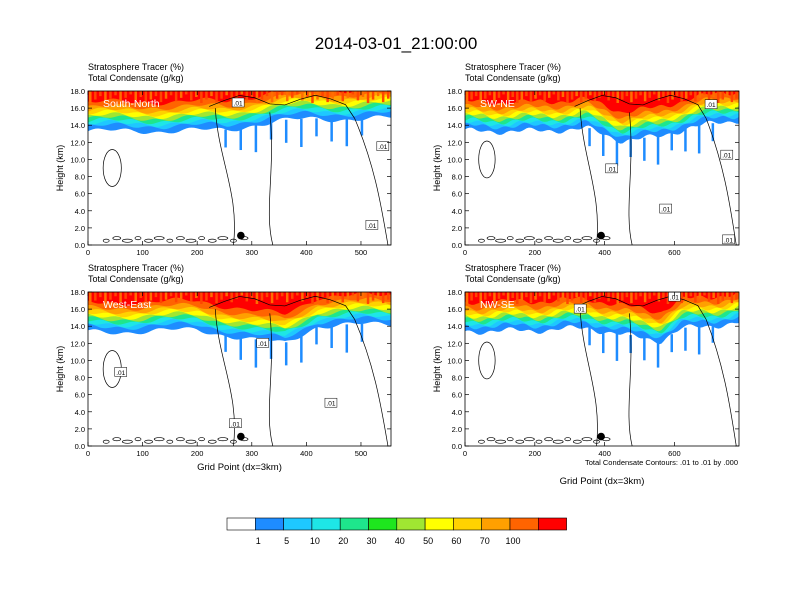 The width and height of the screenshot is (792, 612). Describe the element at coordinates (306, 453) in the screenshot. I see `x-tick-label: 400` at that location.